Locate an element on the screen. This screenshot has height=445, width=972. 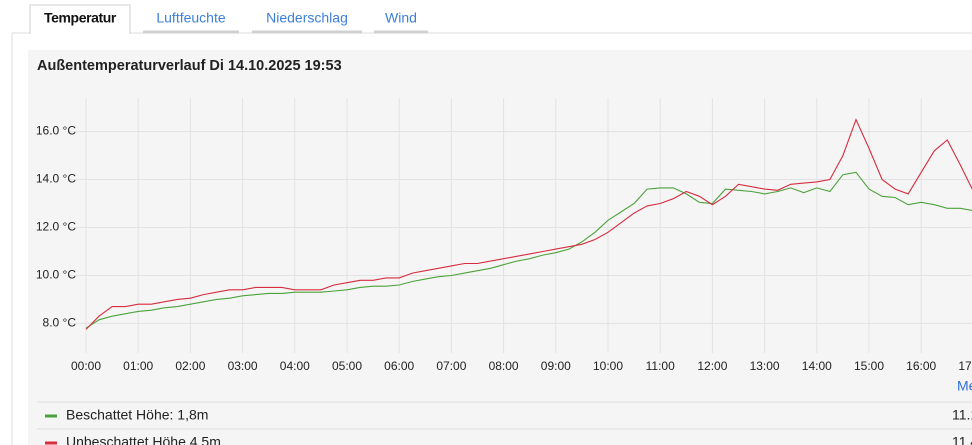
x-tick-label: 10:00 is located at coordinates (608, 366).